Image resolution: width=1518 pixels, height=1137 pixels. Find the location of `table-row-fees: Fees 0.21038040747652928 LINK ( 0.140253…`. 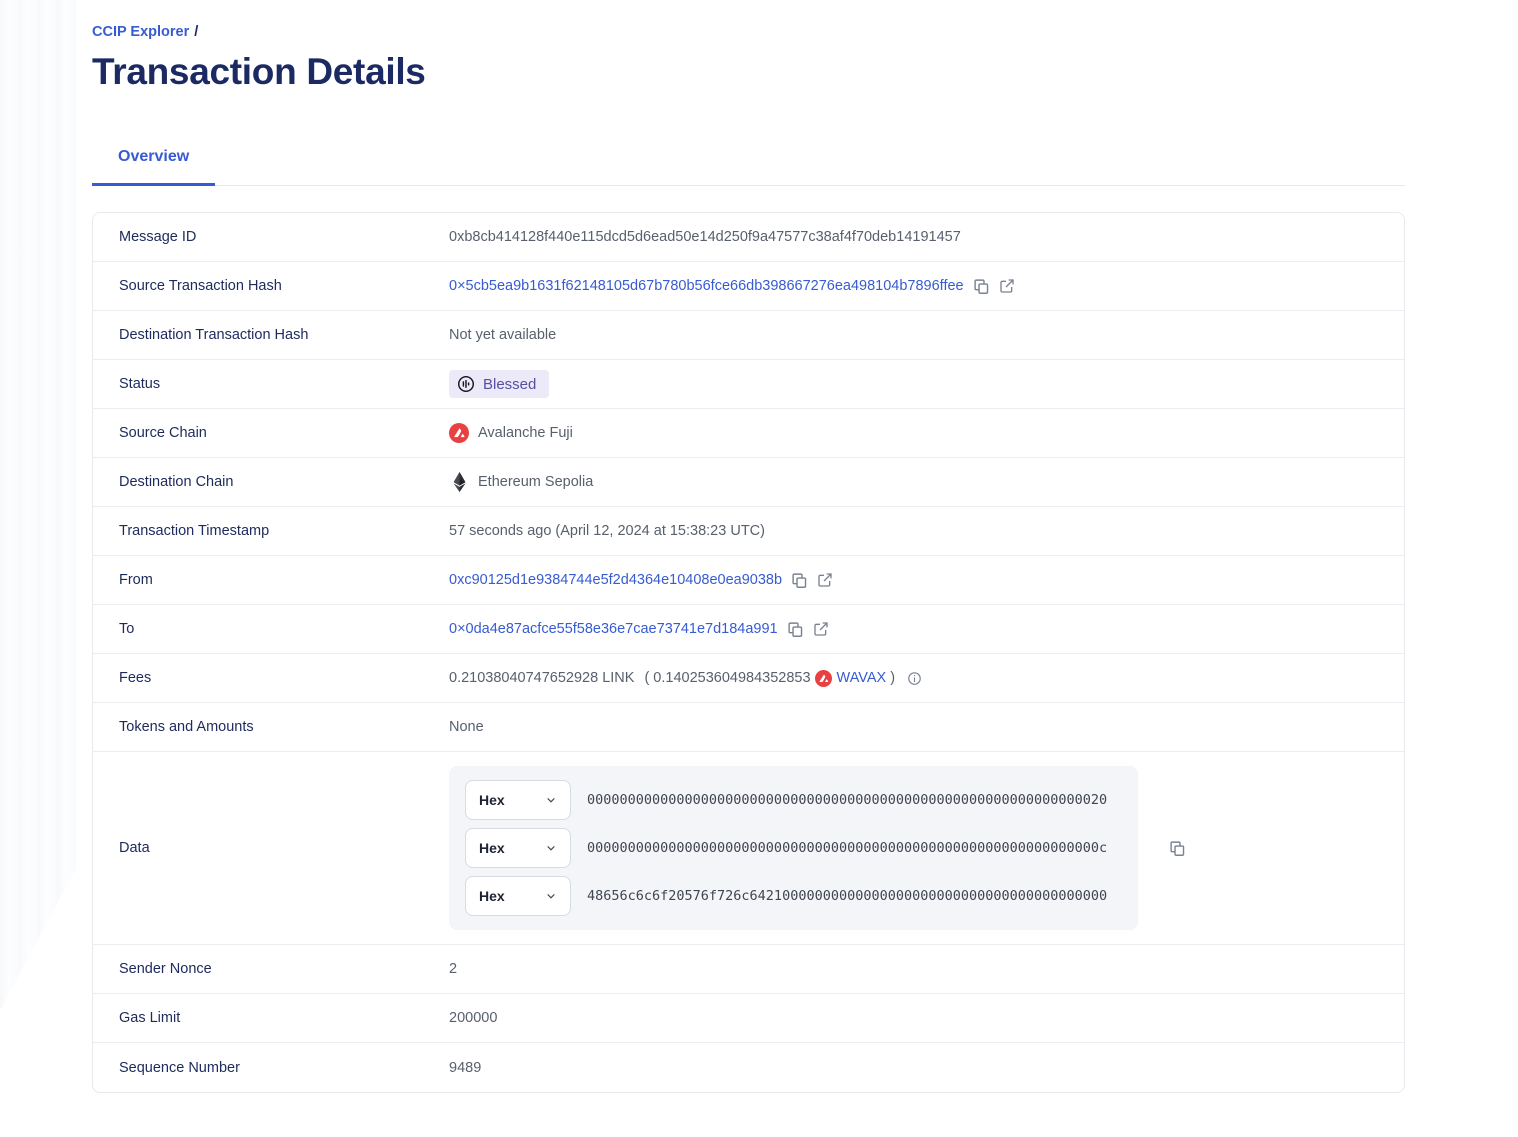

table-row-fees: Fees 0.21038040747652928 LINK ( 0.140253… is located at coordinates (748, 678).